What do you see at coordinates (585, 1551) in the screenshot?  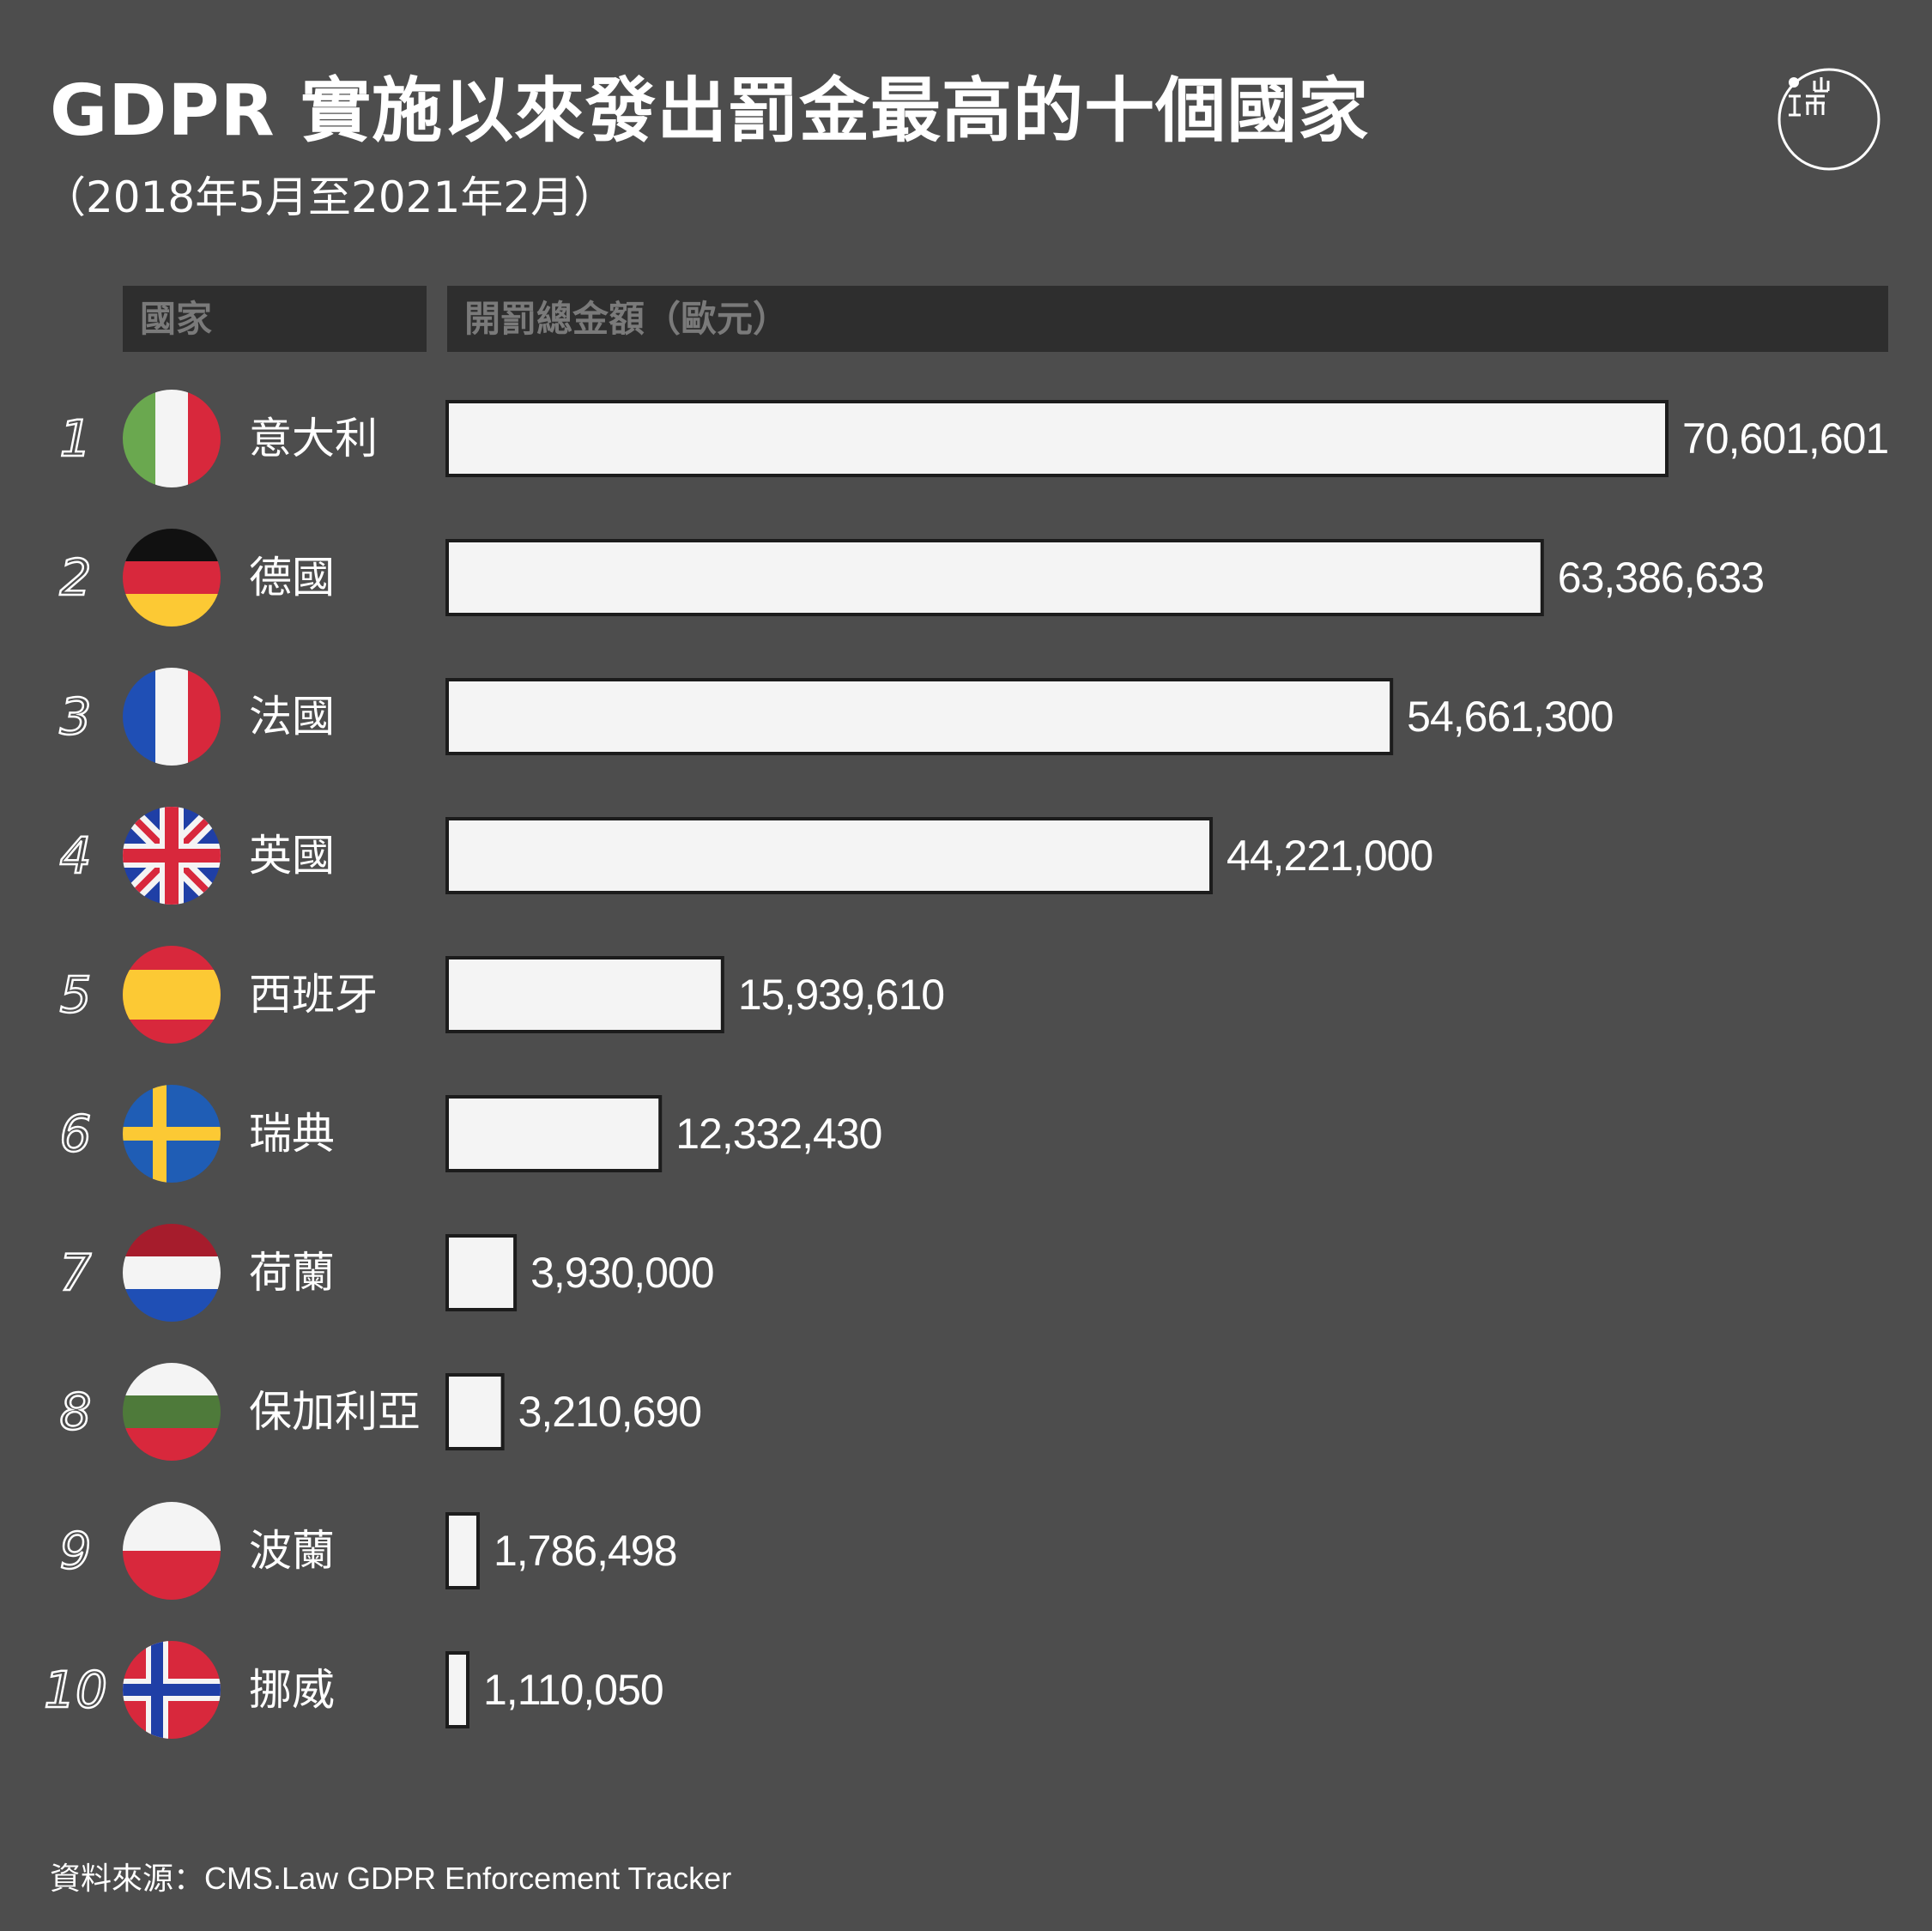 I see `data-label: 1,786,498` at bounding box center [585, 1551].